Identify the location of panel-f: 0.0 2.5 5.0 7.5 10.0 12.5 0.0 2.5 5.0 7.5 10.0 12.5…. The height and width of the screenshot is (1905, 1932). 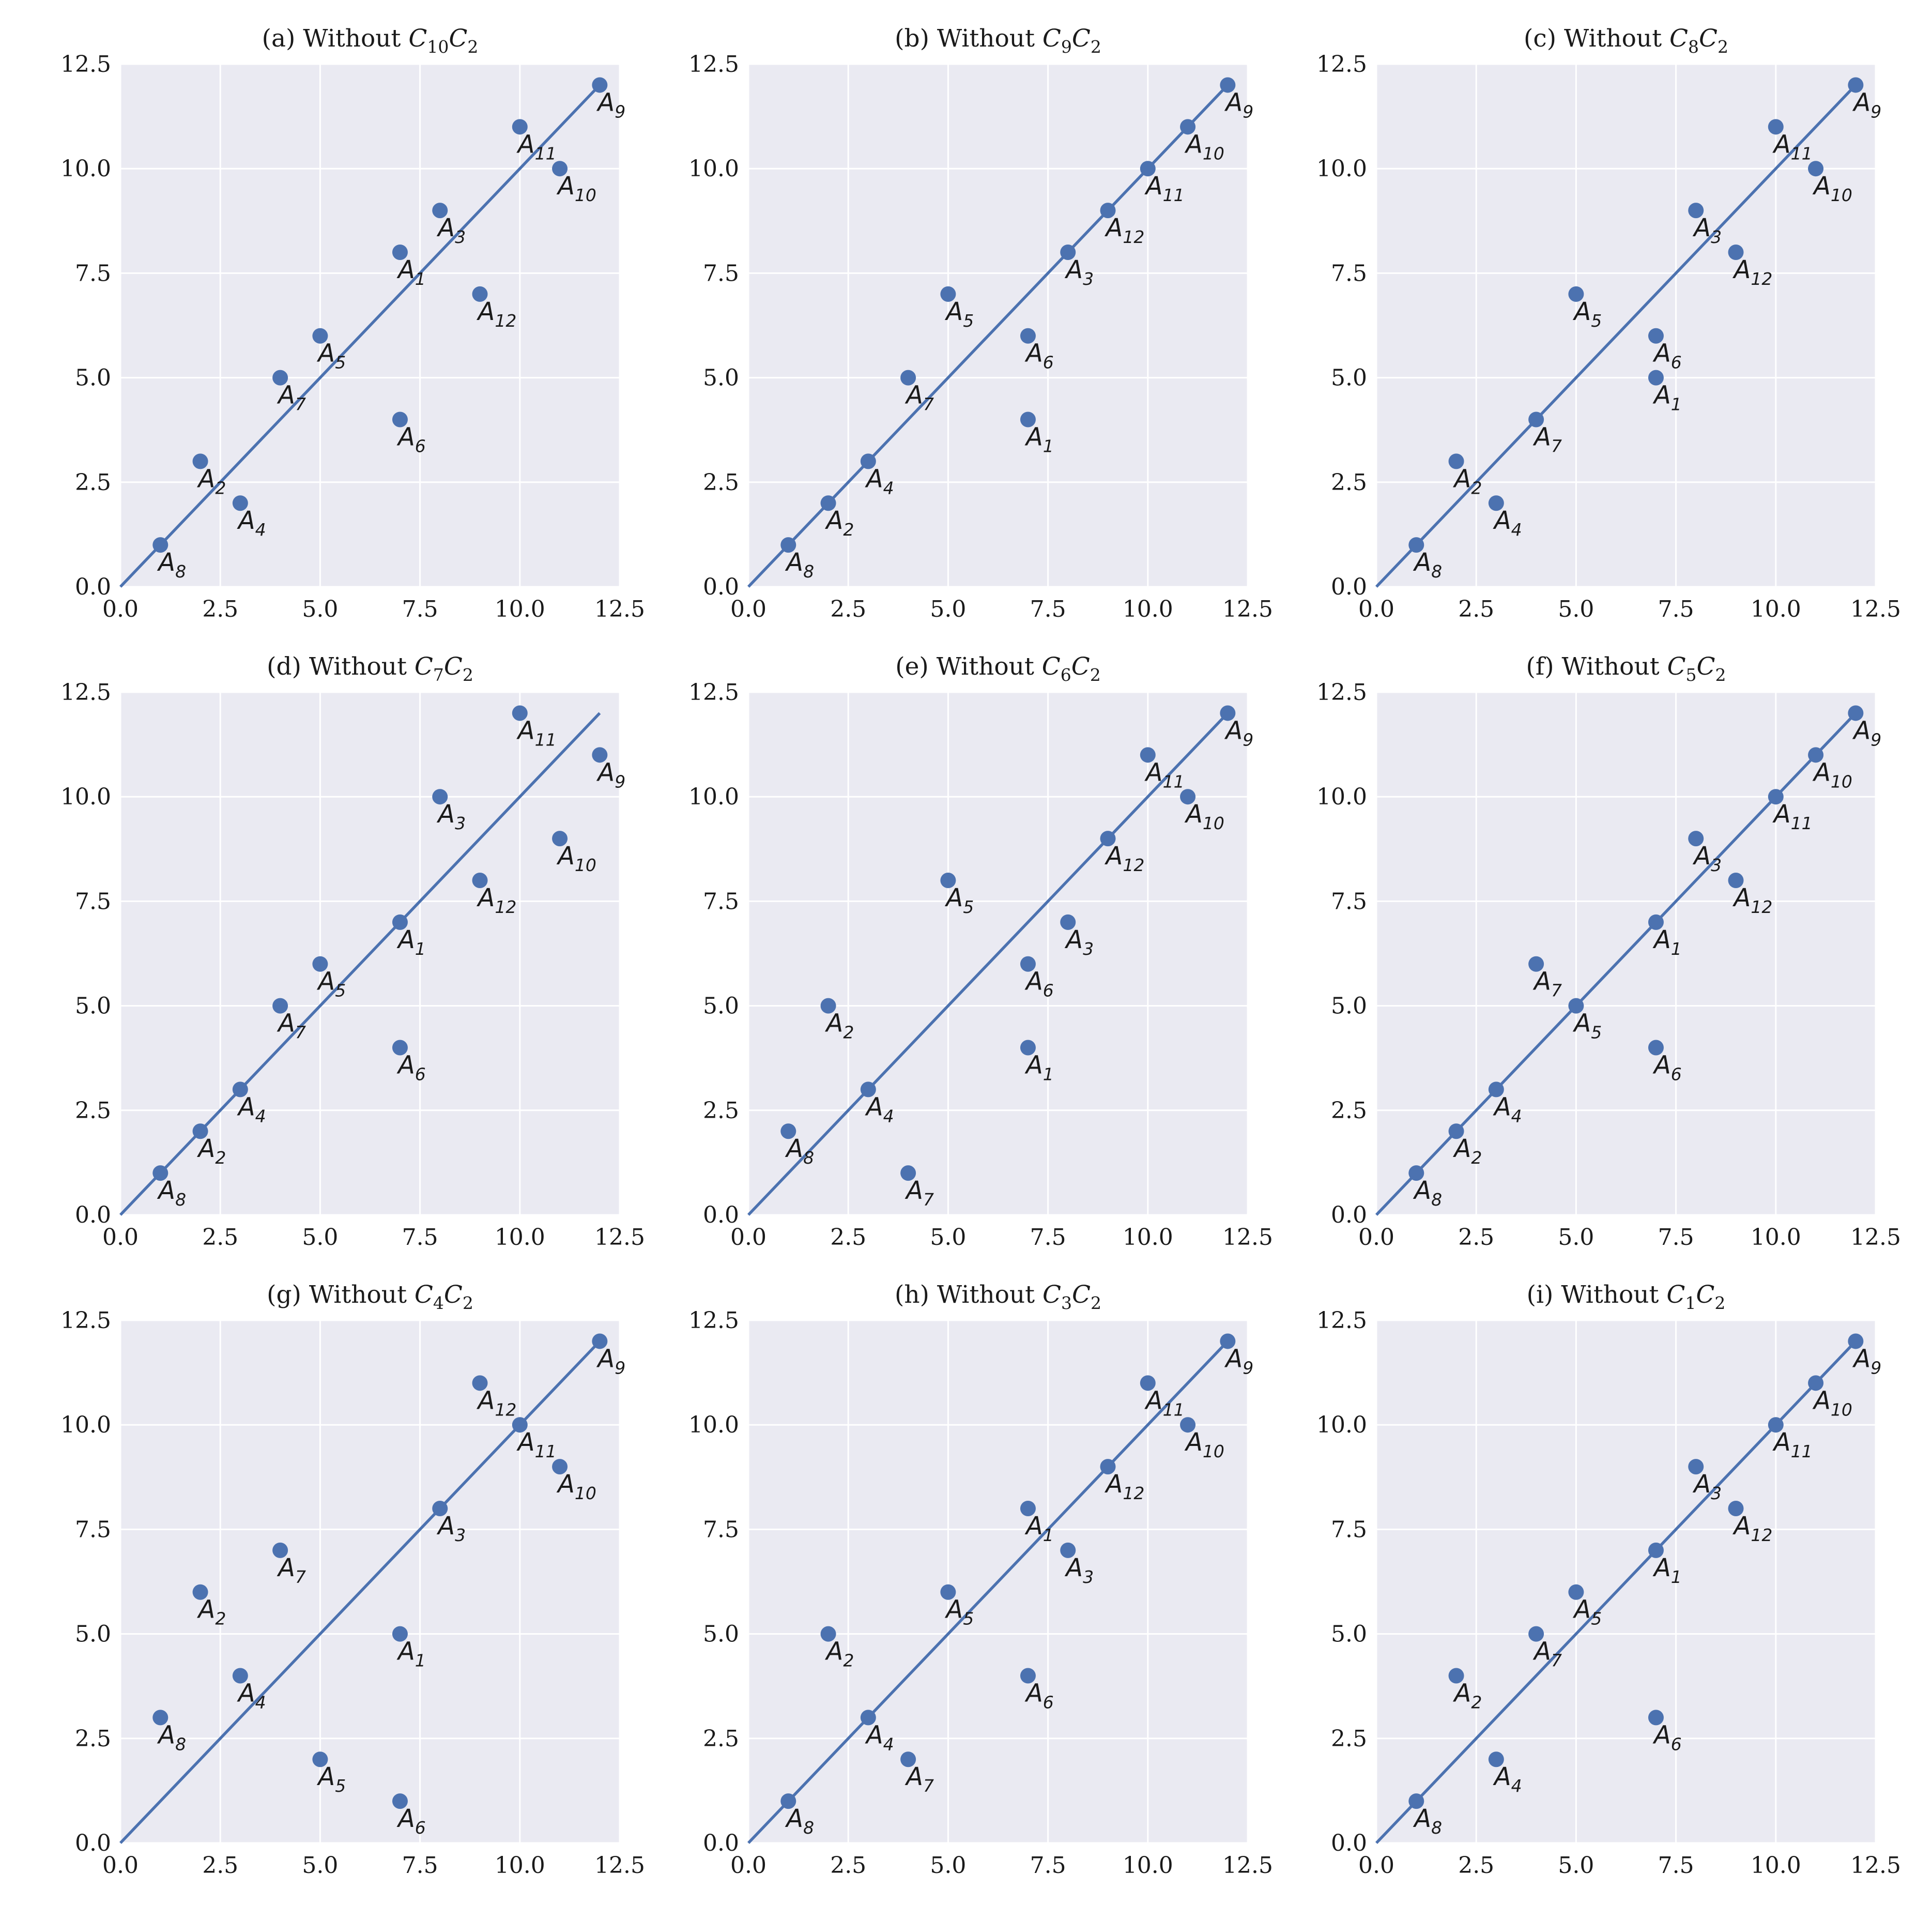
(1609, 951).